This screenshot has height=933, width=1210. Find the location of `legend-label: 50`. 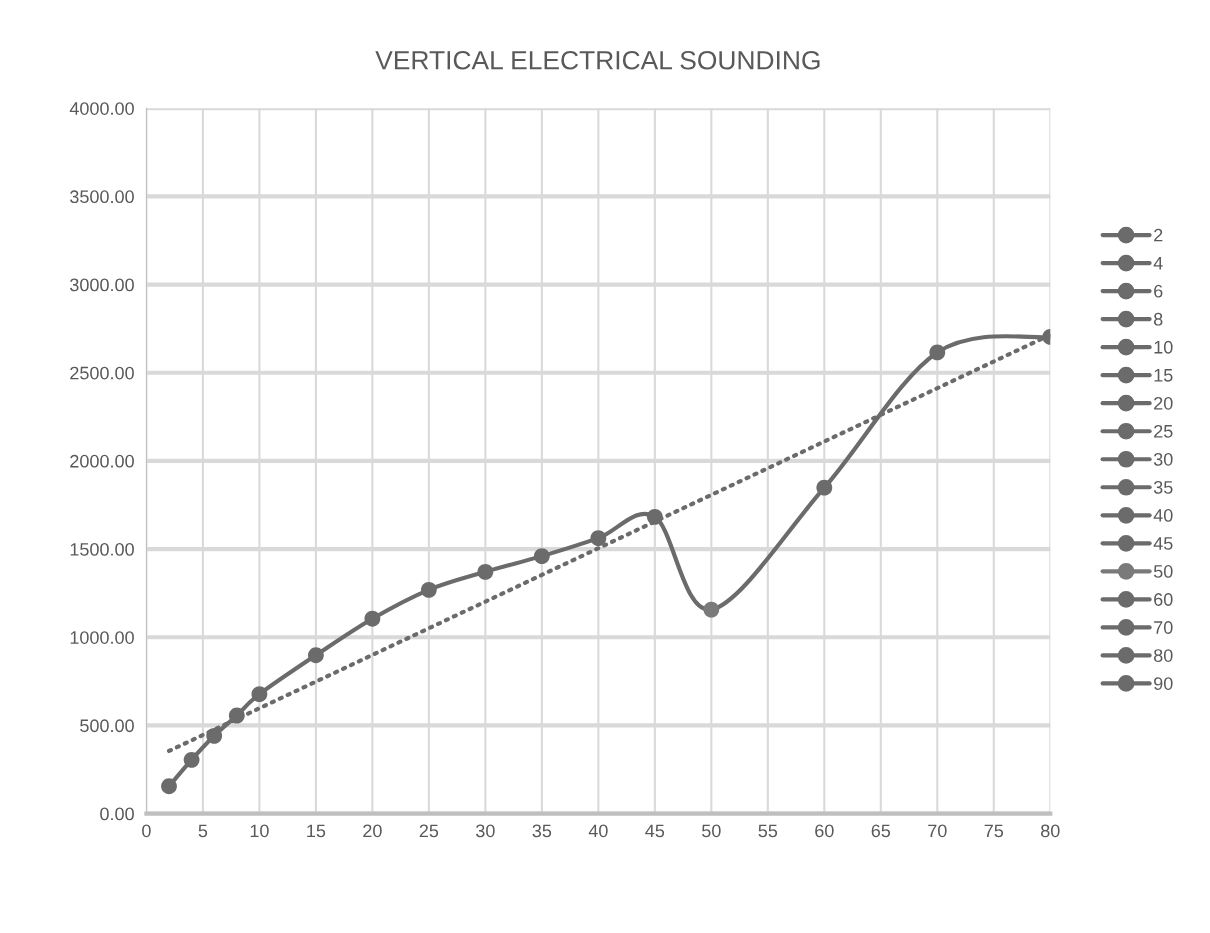

legend-label: 50 is located at coordinates (1163, 571).